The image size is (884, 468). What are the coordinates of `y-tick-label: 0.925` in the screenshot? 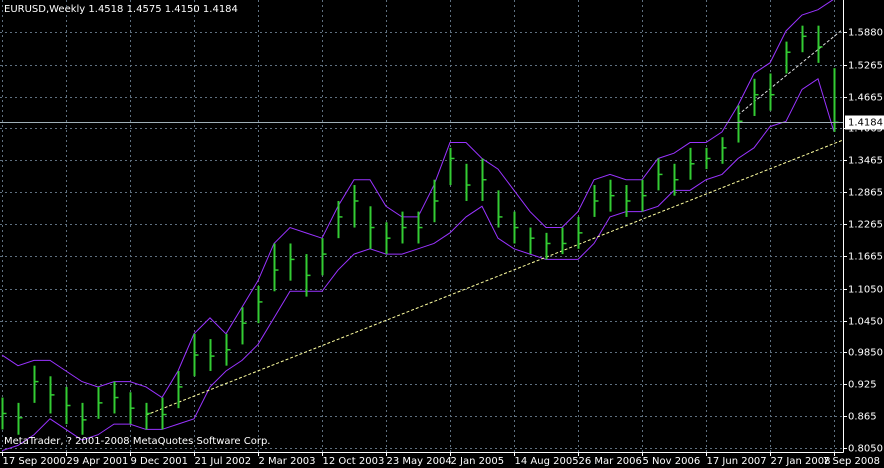 It's located at (862, 385).